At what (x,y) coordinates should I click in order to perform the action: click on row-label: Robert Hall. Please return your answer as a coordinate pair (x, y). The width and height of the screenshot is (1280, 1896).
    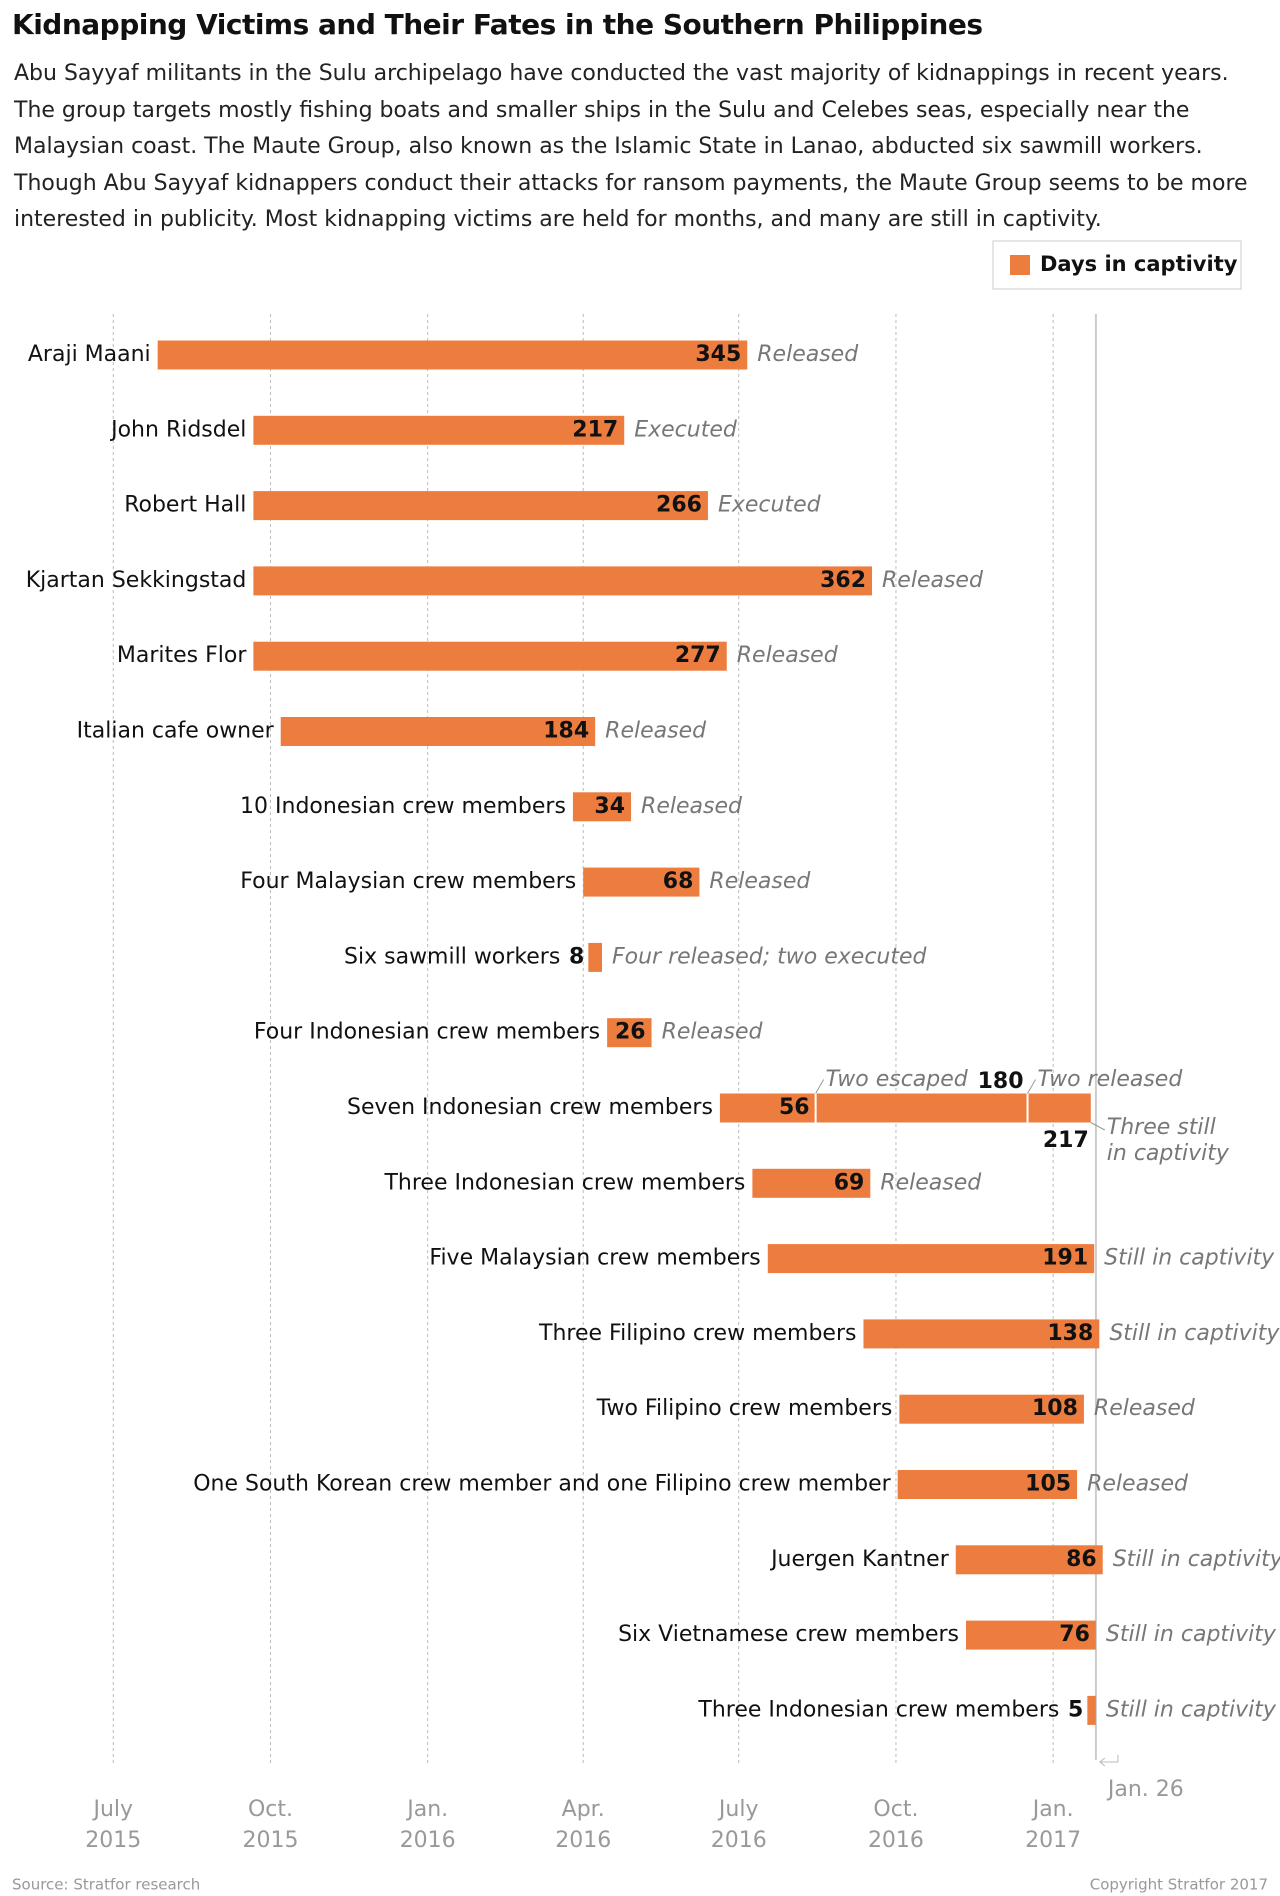
    Looking at the image, I should click on (185, 505).